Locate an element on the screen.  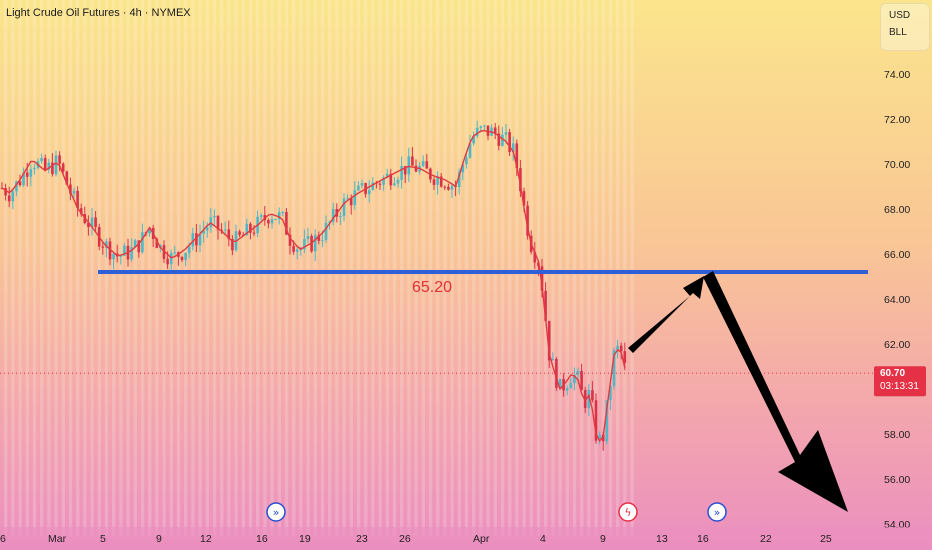
y-tick-label: 68.00 is located at coordinates (897, 210).